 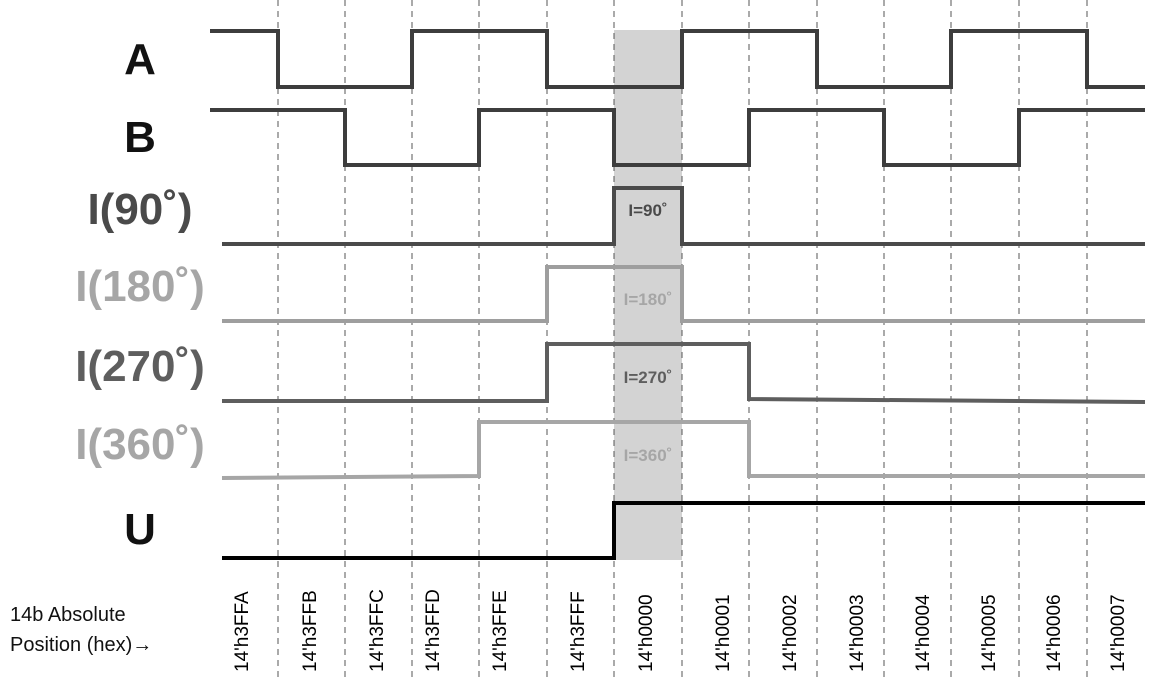 What do you see at coordinates (648, 299) in the screenshot?
I see `pulse-label-i180: I=180˚` at bounding box center [648, 299].